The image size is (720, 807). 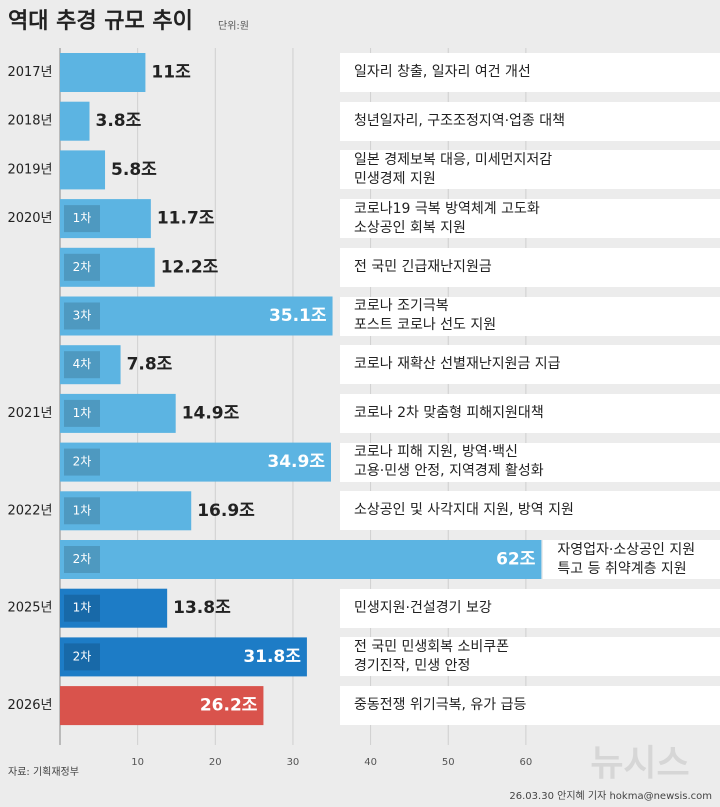 I want to click on description: 코로나 재확산 선별재난지원금 지급, so click(x=530, y=365).